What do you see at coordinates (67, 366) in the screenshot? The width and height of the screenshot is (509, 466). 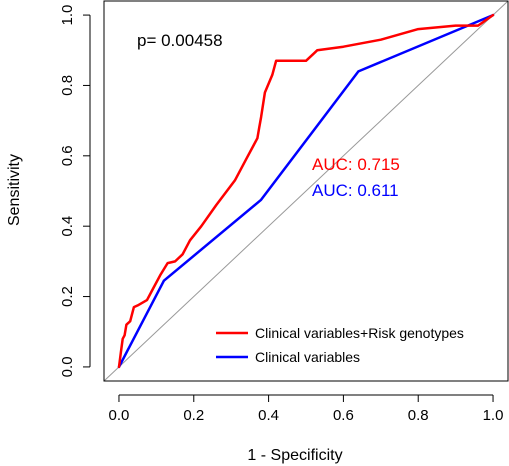 I see `y-tick-label: 0.0` at bounding box center [67, 366].